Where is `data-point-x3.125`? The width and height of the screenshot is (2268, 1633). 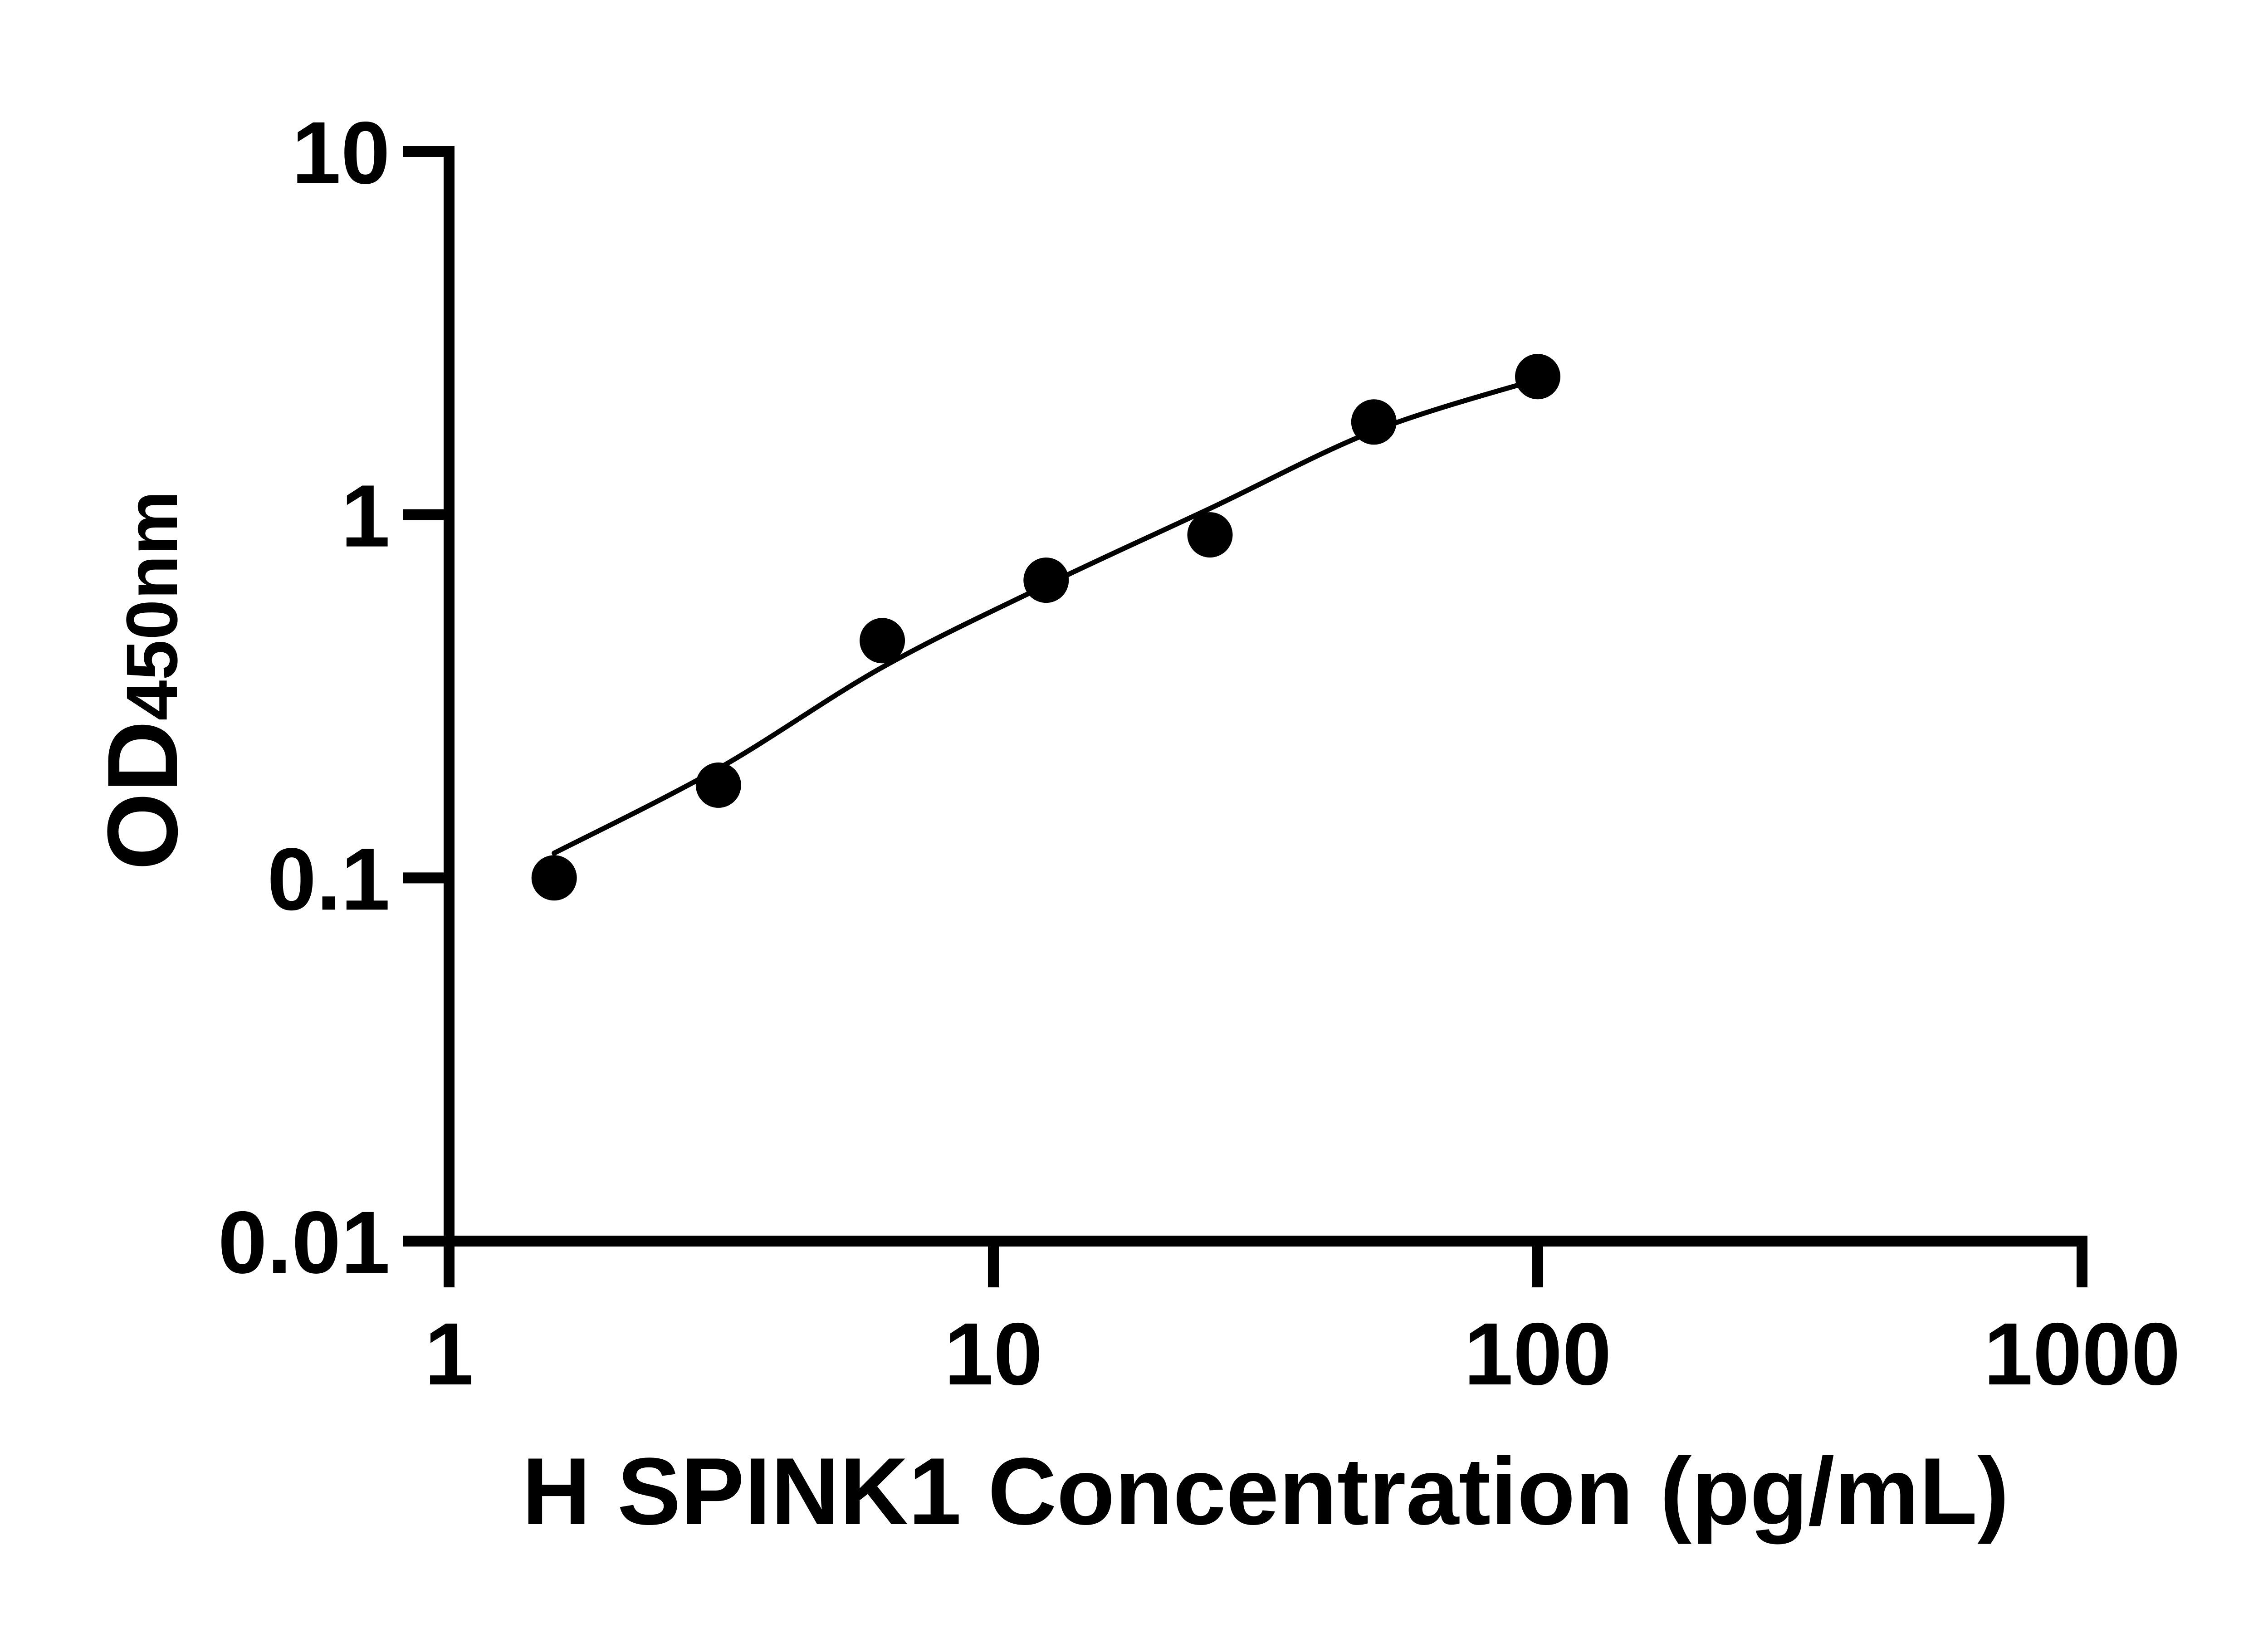
data-point-x3.125 is located at coordinates (718, 785).